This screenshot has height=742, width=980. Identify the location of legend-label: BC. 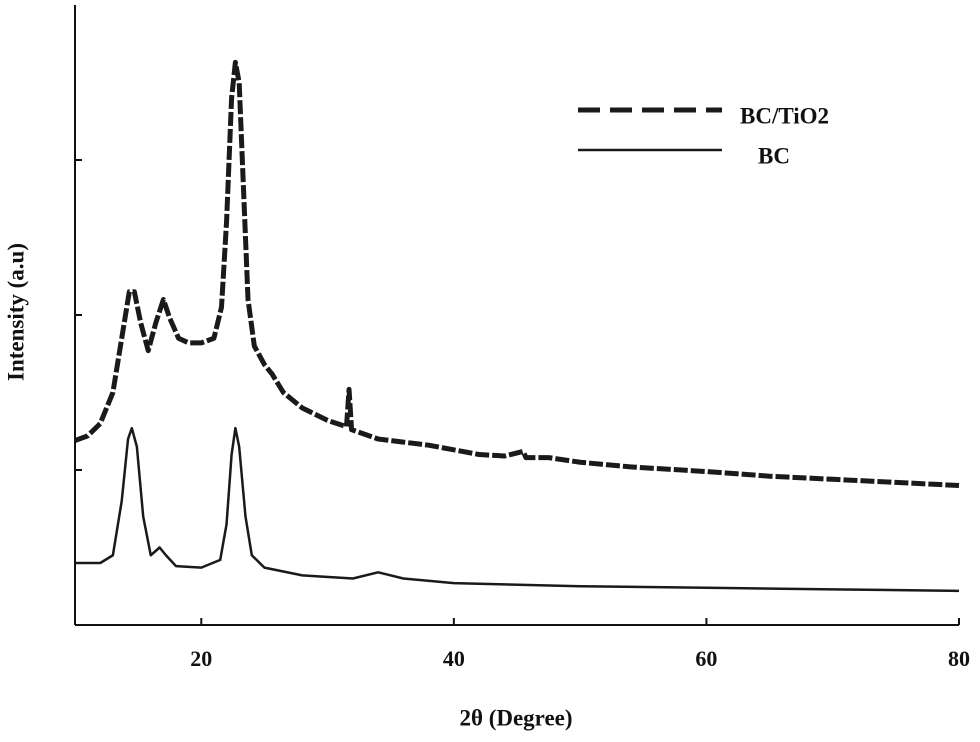
(774, 155).